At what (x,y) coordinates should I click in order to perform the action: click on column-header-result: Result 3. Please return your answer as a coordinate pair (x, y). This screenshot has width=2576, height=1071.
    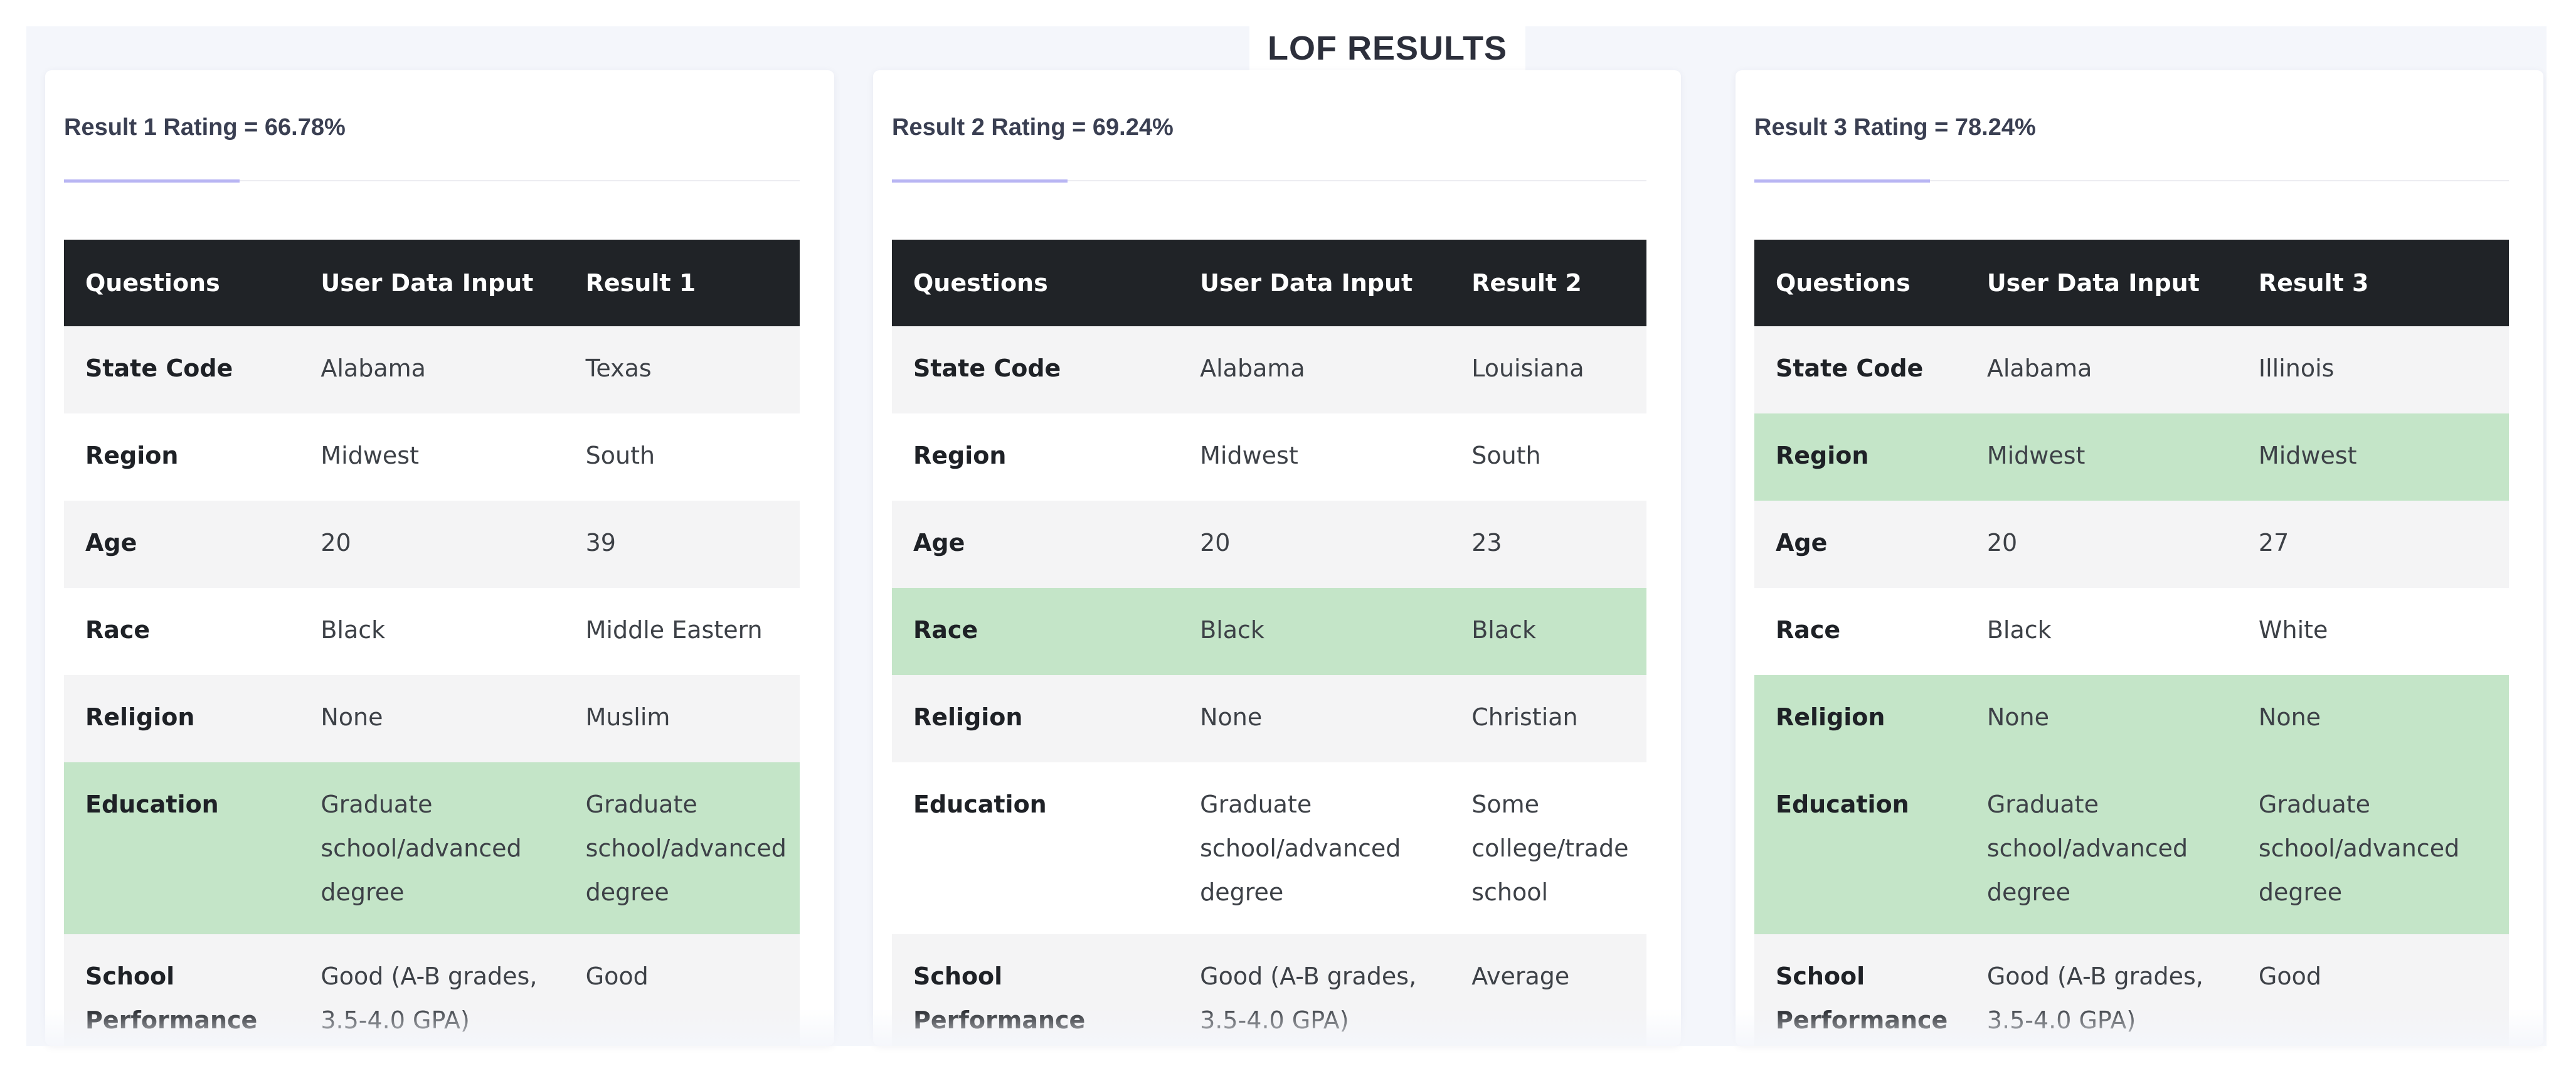
    Looking at the image, I should click on (2373, 283).